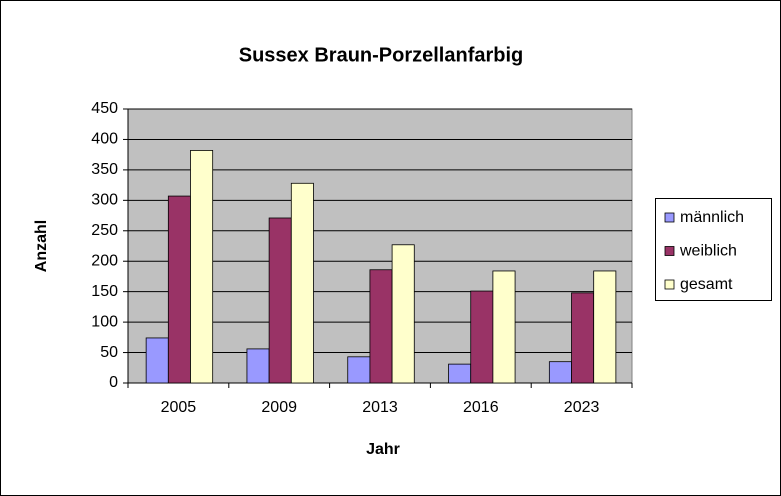 The image size is (781, 496). What do you see at coordinates (104, 169) in the screenshot?
I see `y-tick-label: 350` at bounding box center [104, 169].